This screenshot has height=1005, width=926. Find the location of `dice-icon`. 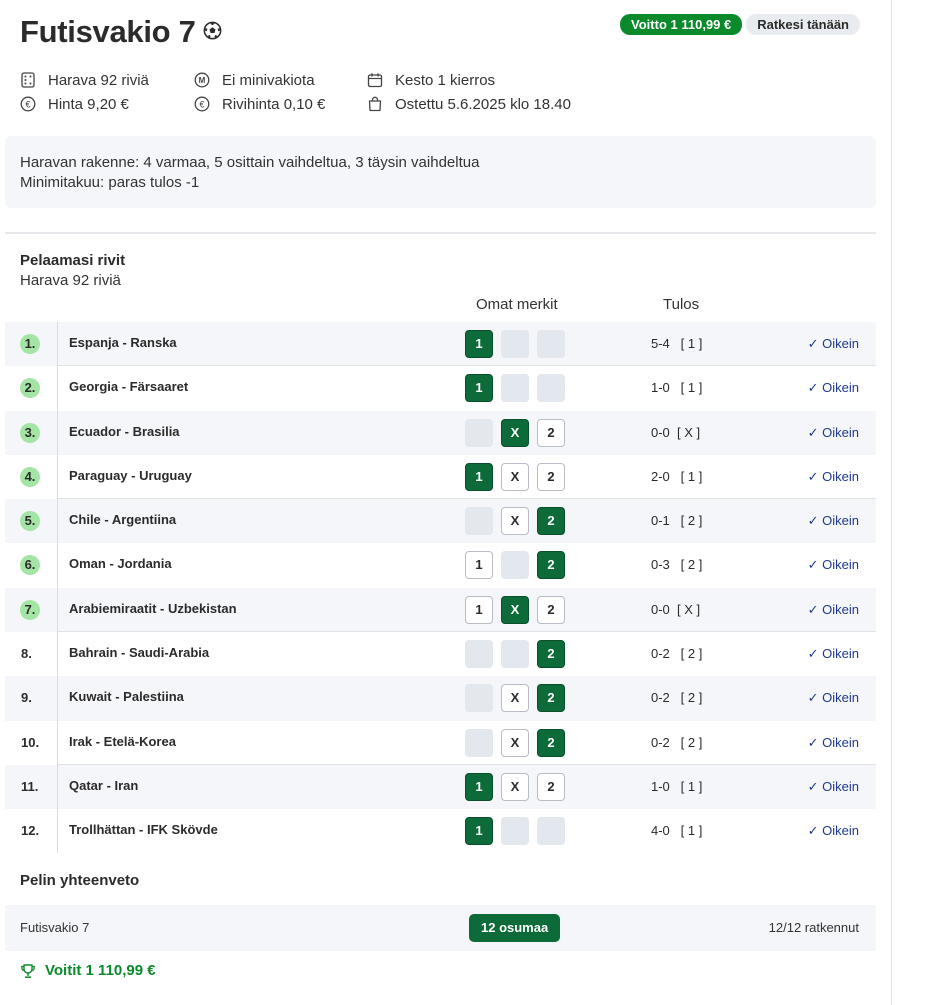

dice-icon is located at coordinates (28, 80).